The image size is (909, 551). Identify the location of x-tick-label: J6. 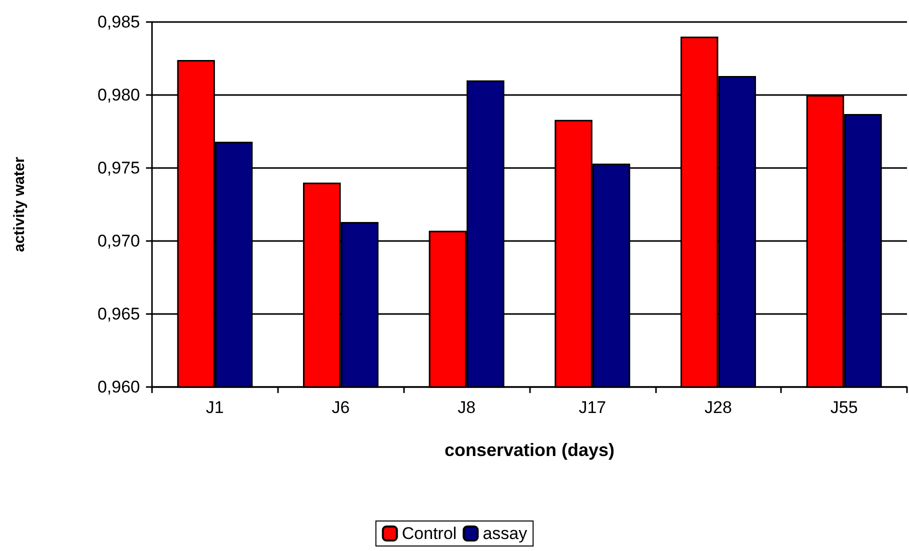
(341, 407).